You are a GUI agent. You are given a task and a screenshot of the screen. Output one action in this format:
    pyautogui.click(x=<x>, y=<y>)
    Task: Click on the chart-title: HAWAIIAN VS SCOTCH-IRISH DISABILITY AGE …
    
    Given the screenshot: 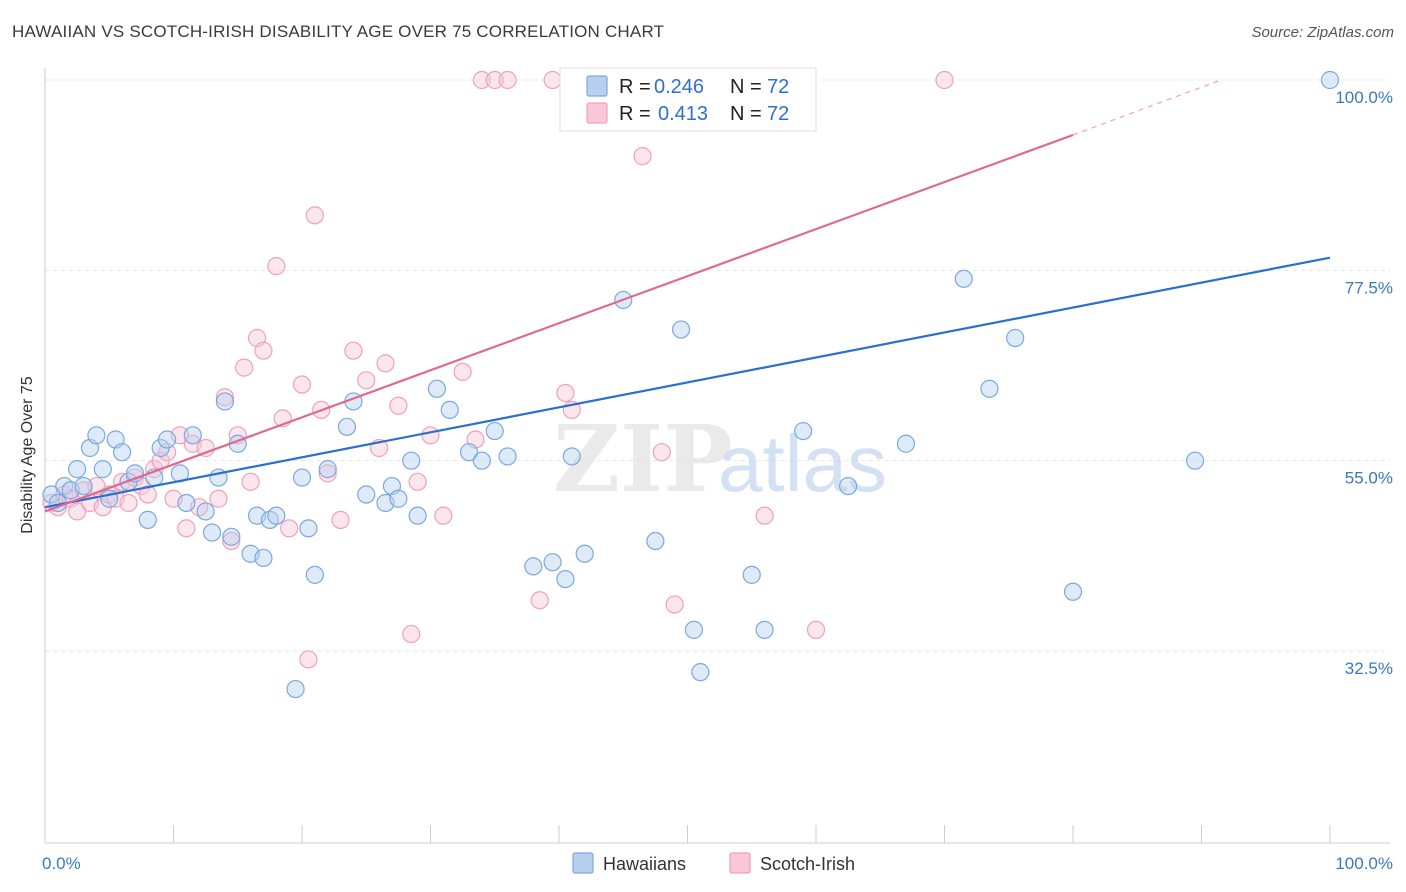 What is the action you would take?
    pyautogui.click(x=338, y=31)
    